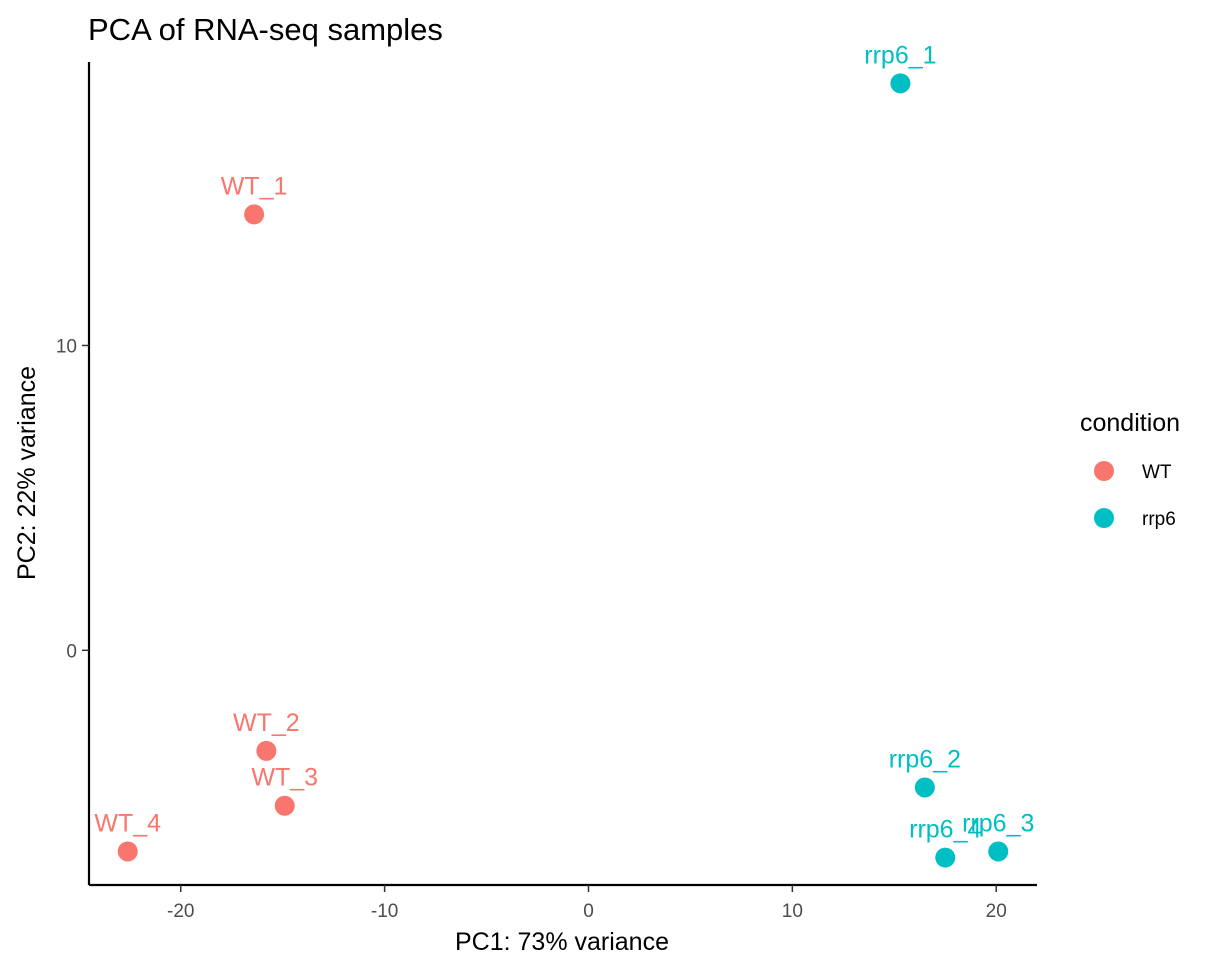 This screenshot has height=970, width=1228. I want to click on point-label-WT_2: WT_2, so click(266, 723).